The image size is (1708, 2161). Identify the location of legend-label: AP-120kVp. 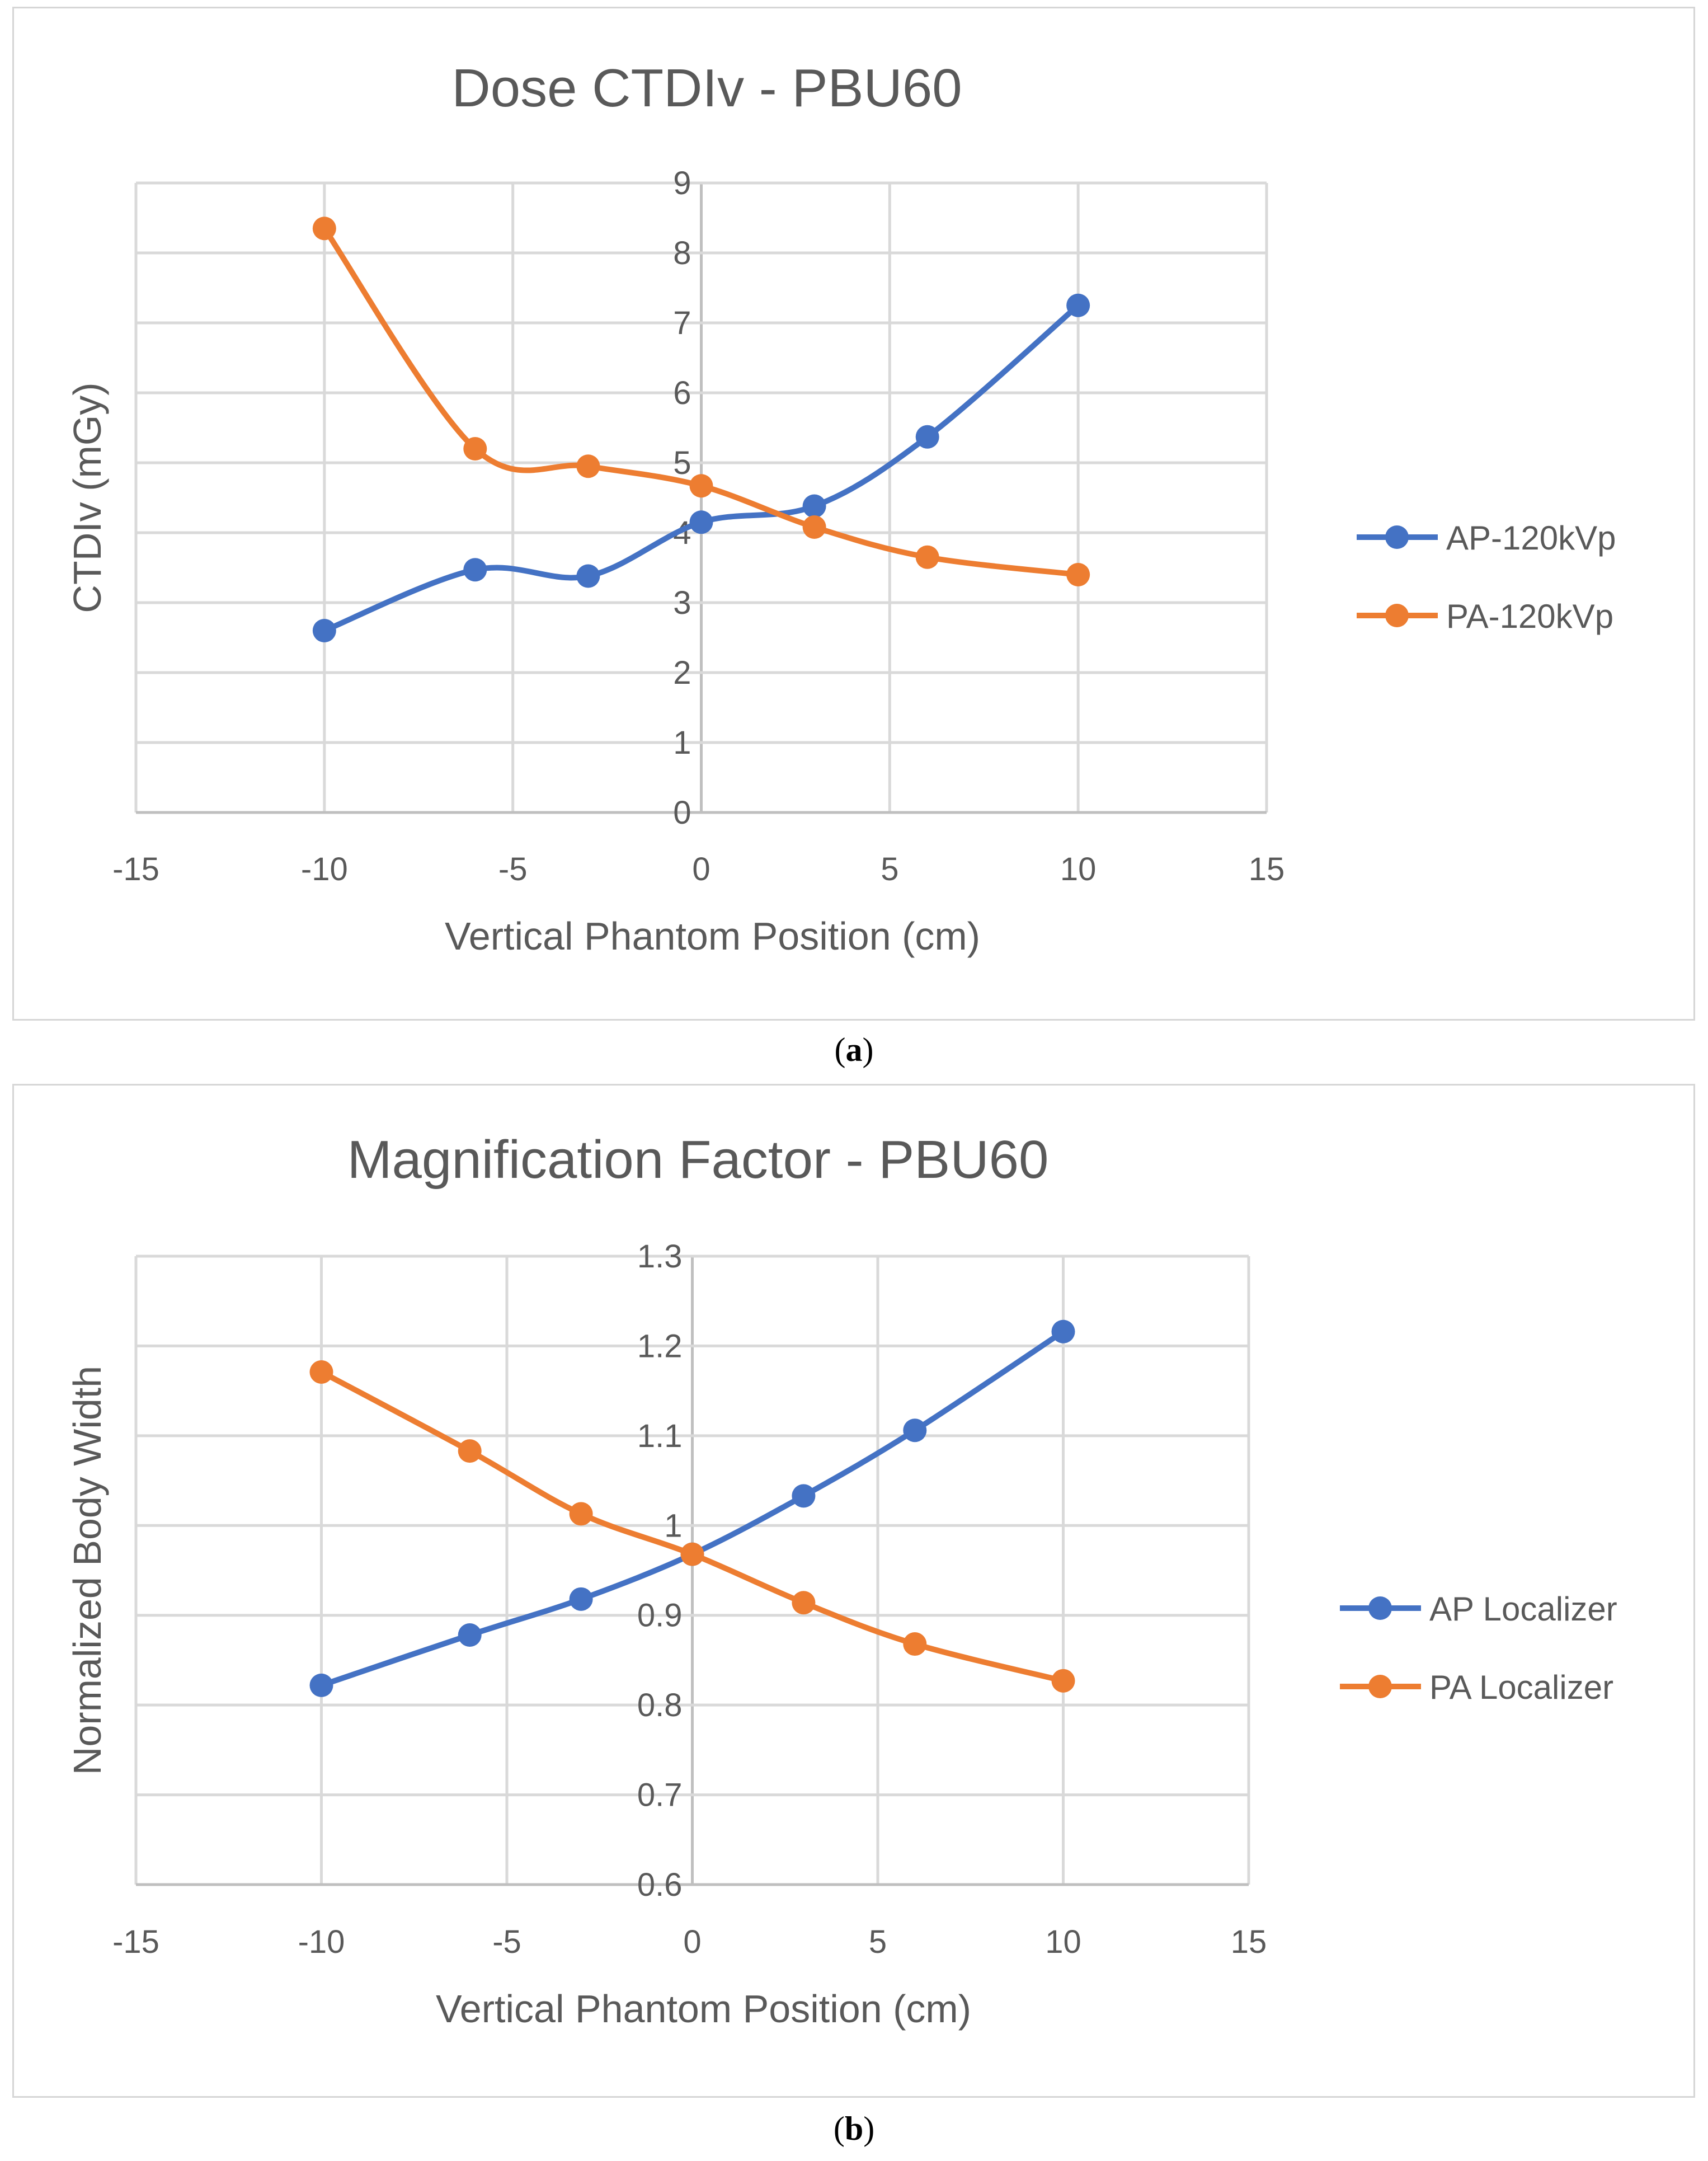
(1531, 538).